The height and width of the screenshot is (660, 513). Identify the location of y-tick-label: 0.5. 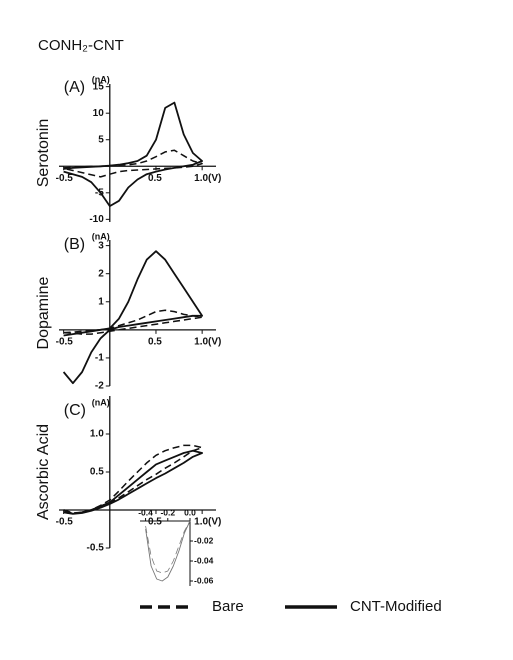
(97, 472).